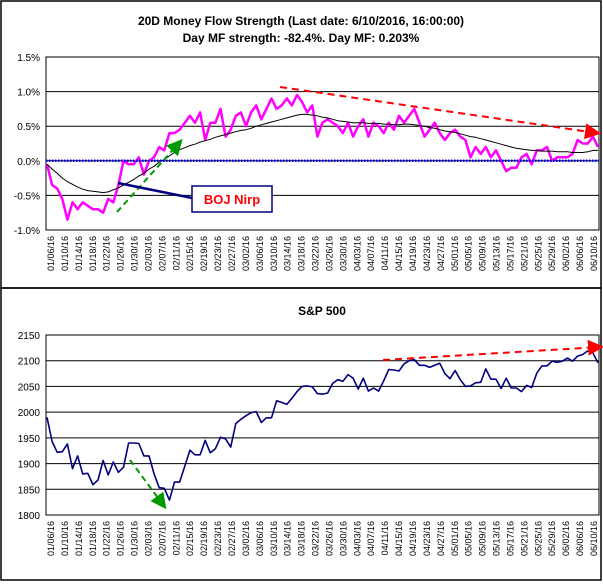 This screenshot has width=603, height=587. I want to click on sp500-y-tick-label: 1900, so click(29, 465).